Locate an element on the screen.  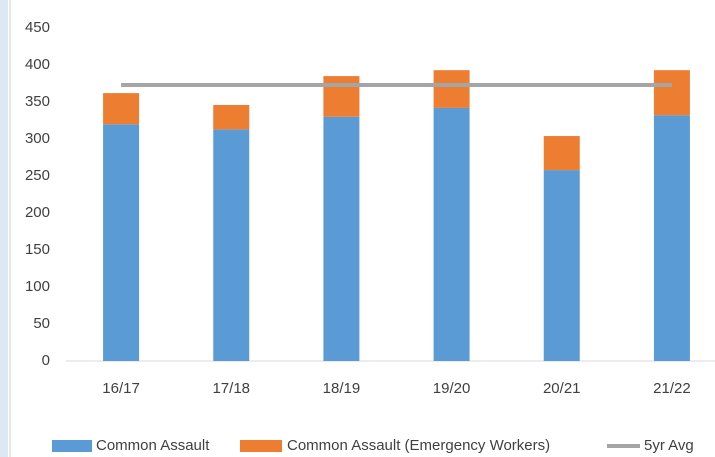
y-tick-label: 250 is located at coordinates (37, 175).